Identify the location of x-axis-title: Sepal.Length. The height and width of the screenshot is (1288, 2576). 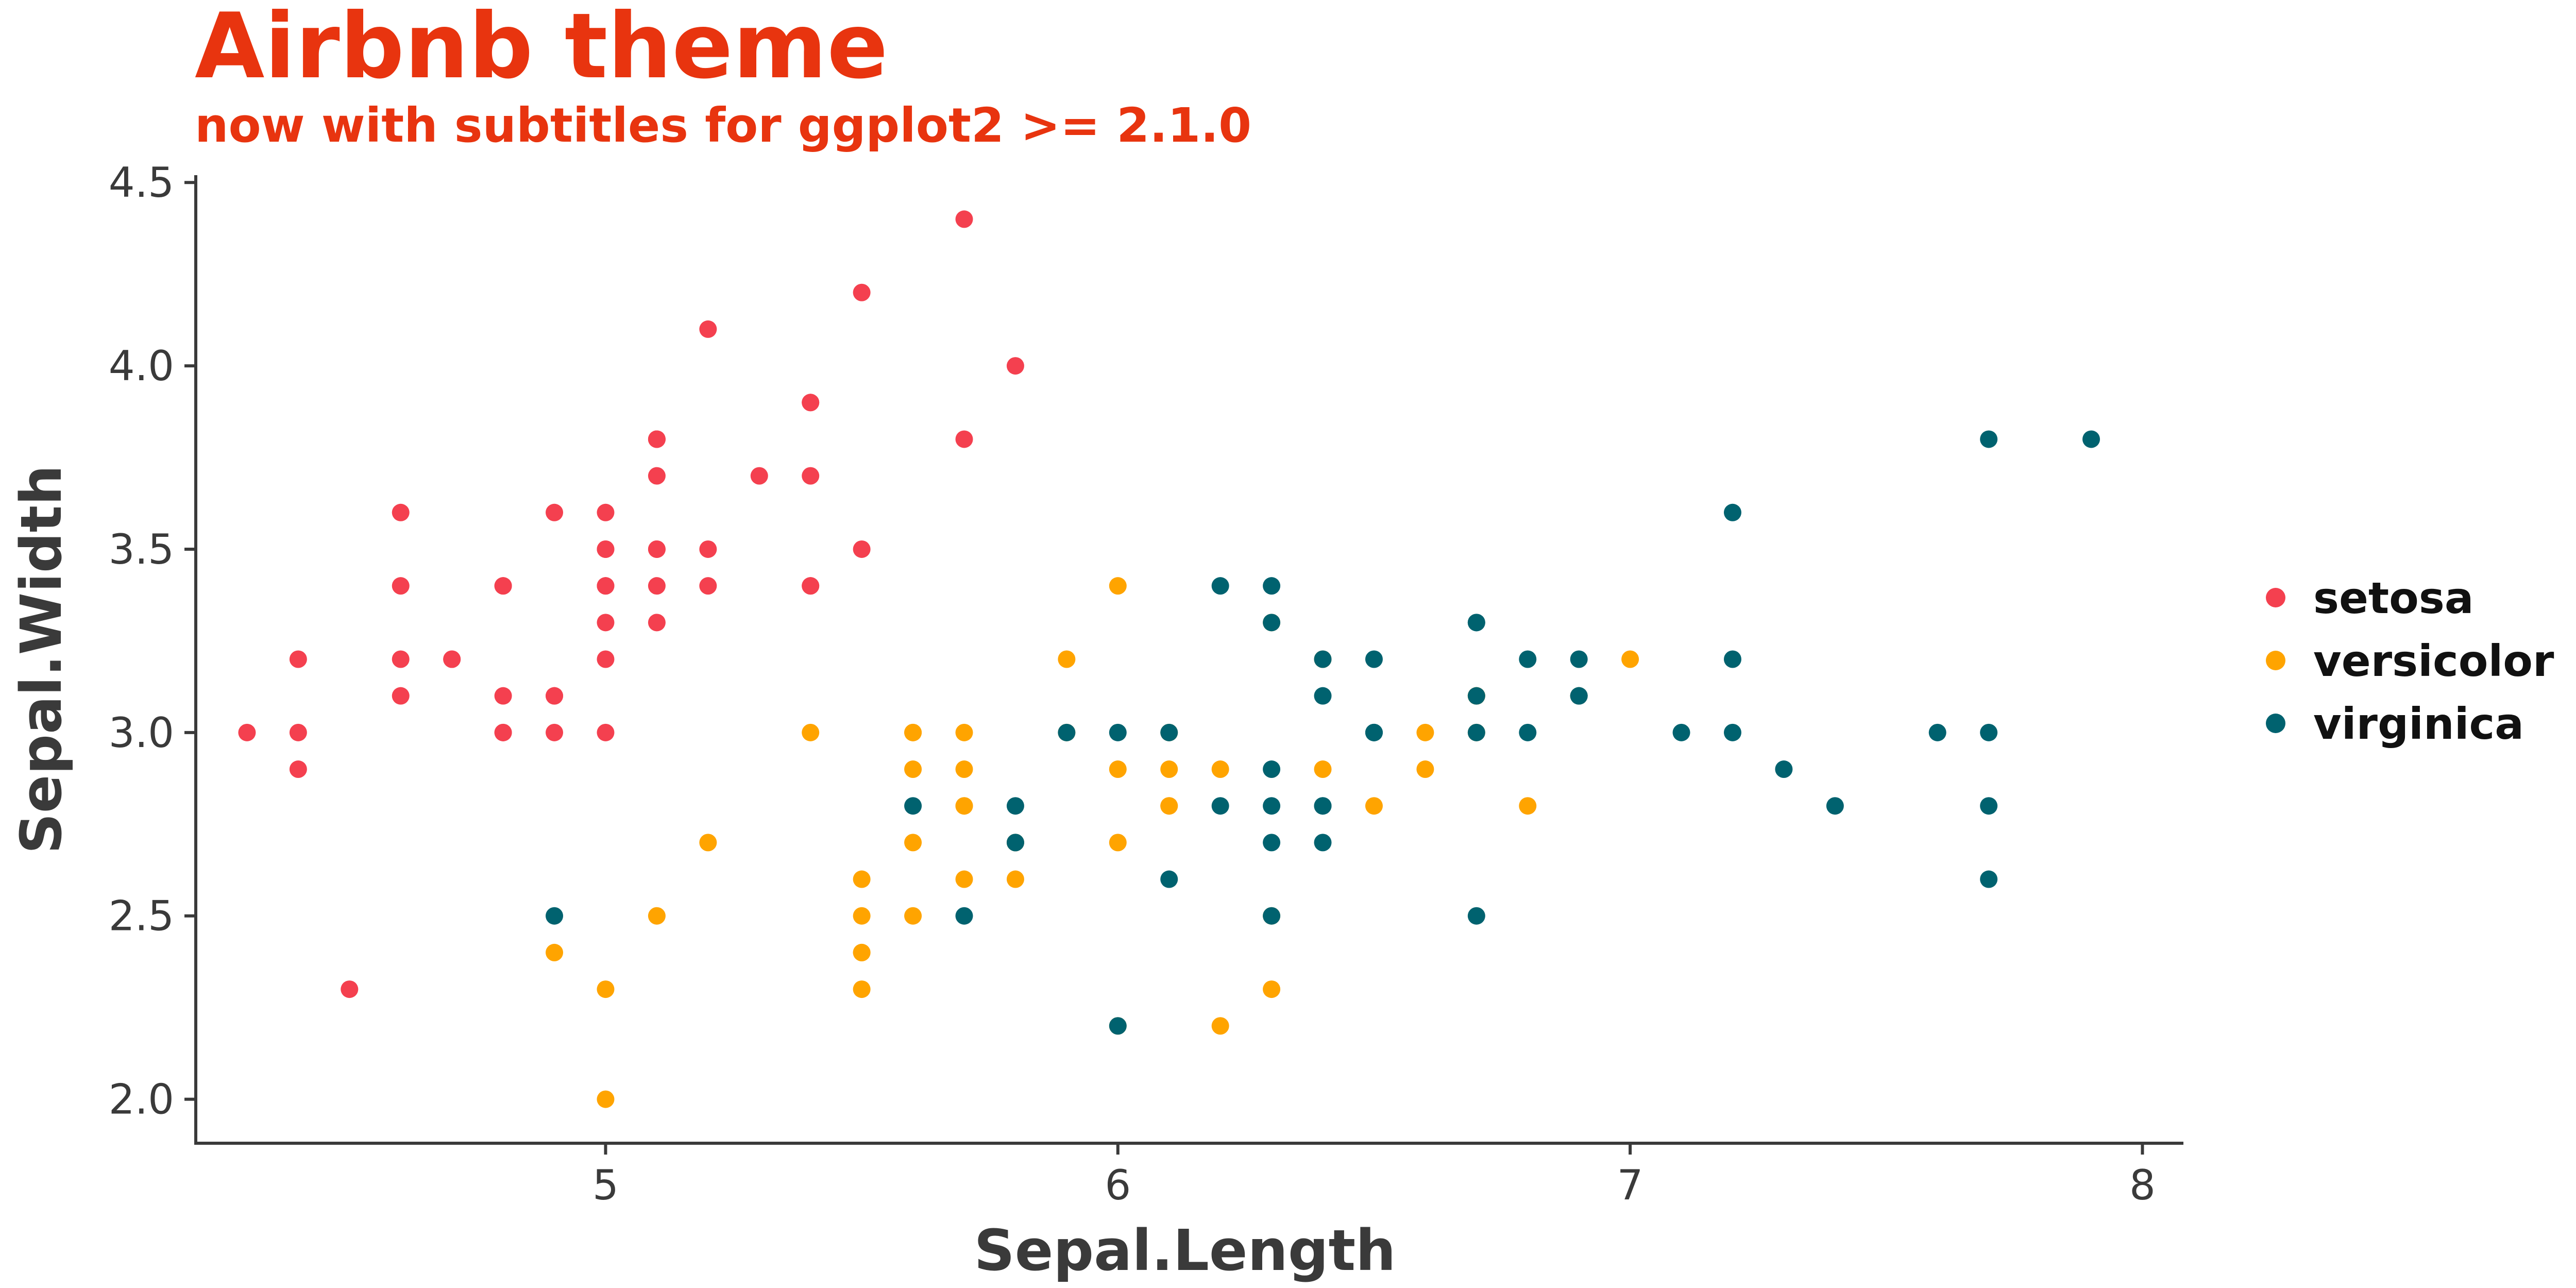
(1185, 1250).